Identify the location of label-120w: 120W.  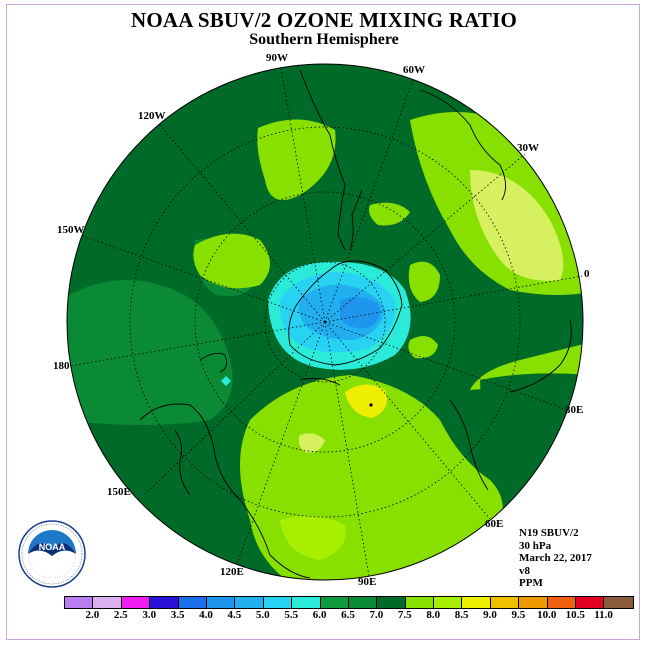
(152, 116).